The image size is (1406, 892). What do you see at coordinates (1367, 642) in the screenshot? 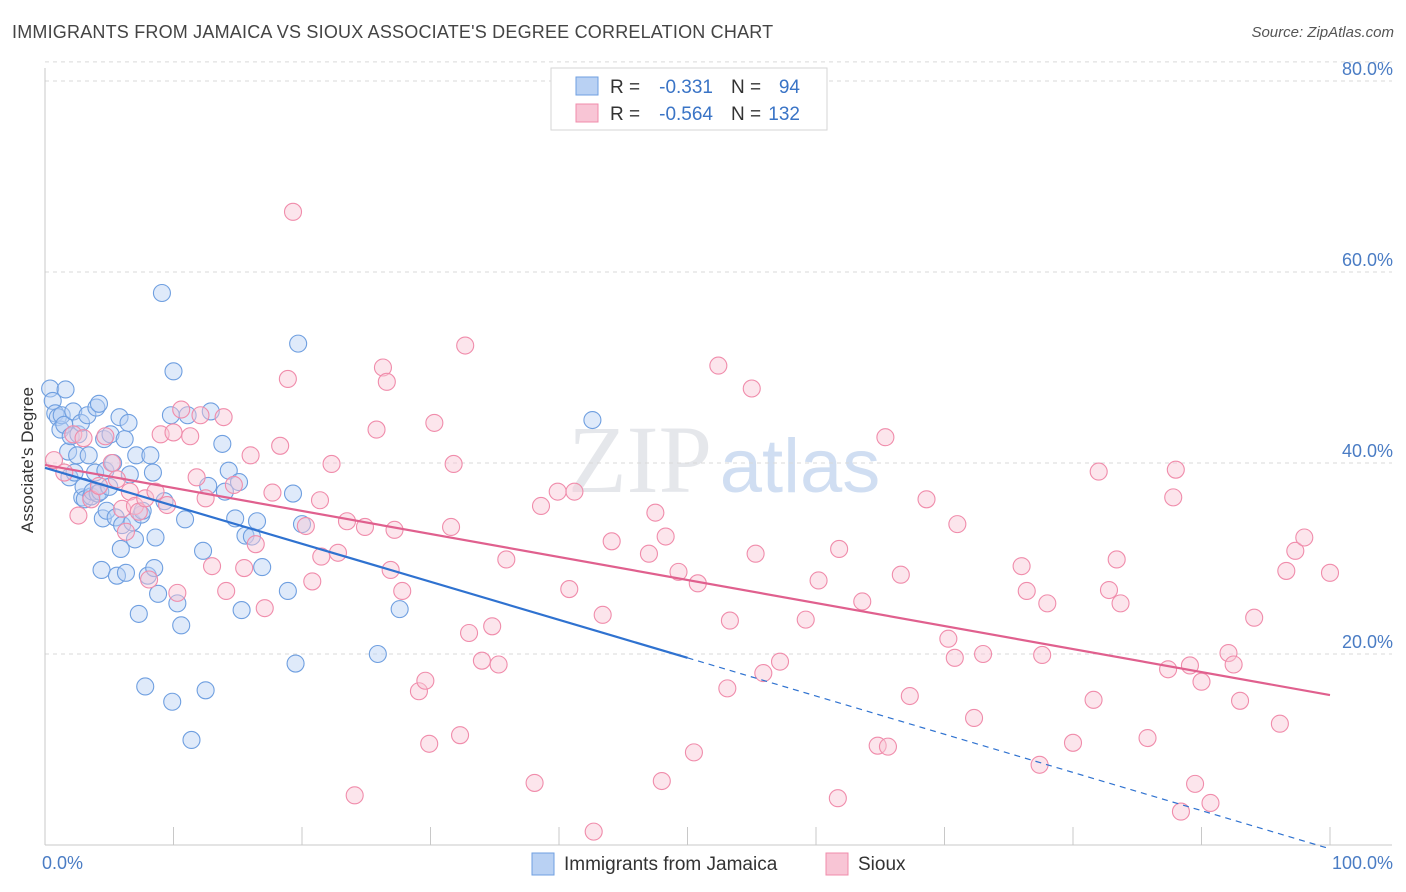
I see `y-tick-label: 20.0%` at bounding box center [1367, 642].